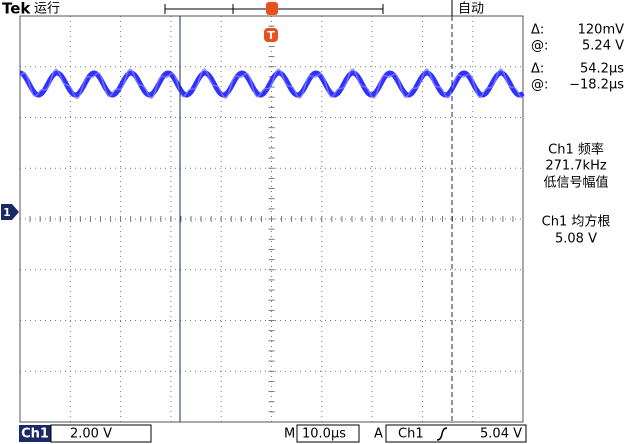 This screenshot has height=444, width=629. What do you see at coordinates (378, 434) in the screenshot?
I see `trigger-label: A` at bounding box center [378, 434].